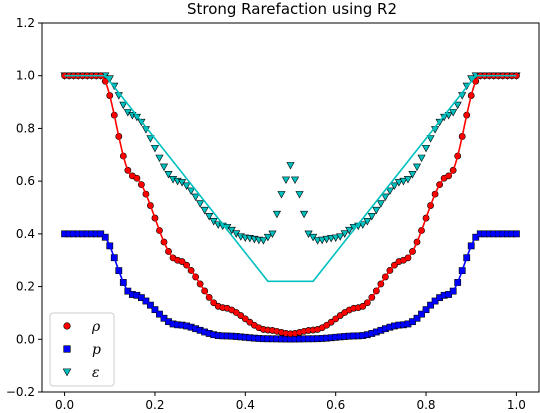 The image size is (540, 413). What do you see at coordinates (67, 326) in the screenshot?
I see `legend-marker-rho` at bounding box center [67, 326].